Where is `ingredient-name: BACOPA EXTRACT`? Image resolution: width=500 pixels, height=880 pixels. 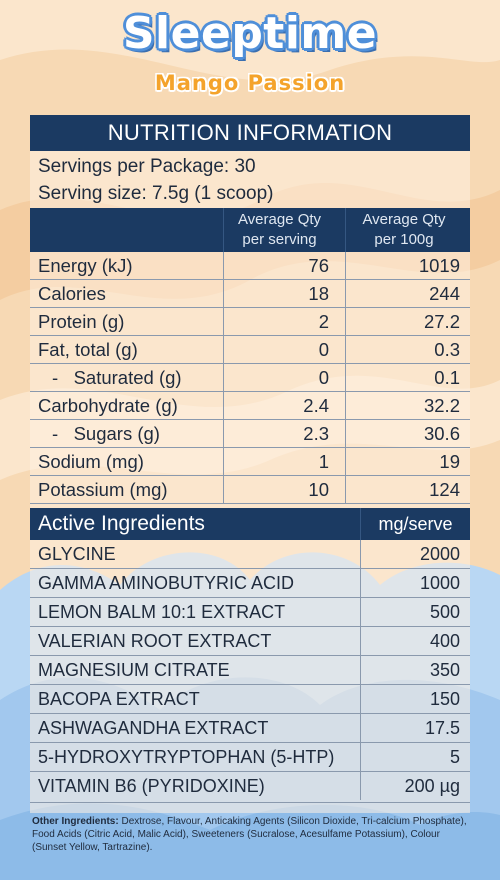 ingredient-name: BACOPA EXTRACT is located at coordinates (119, 699).